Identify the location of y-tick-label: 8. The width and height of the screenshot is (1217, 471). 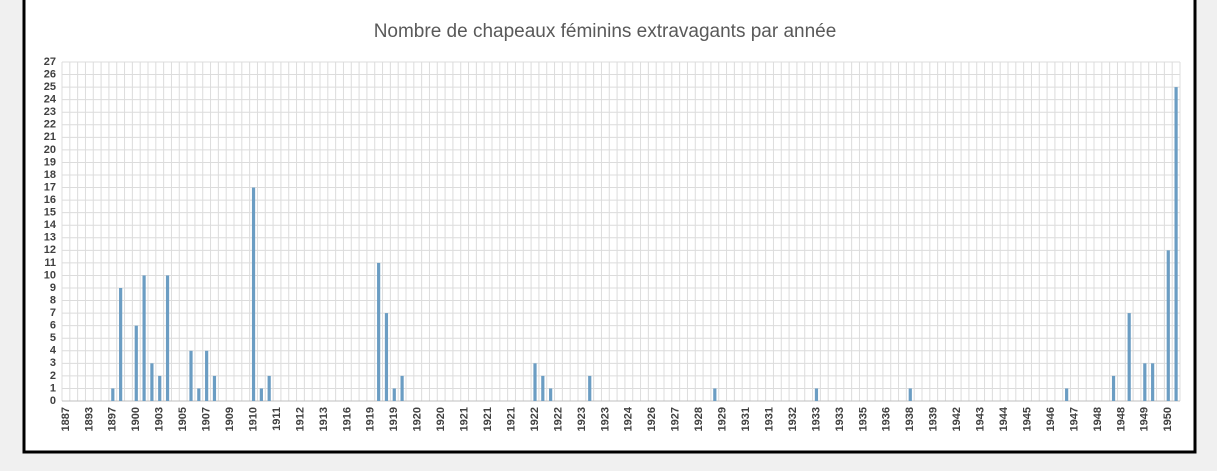
(53, 300).